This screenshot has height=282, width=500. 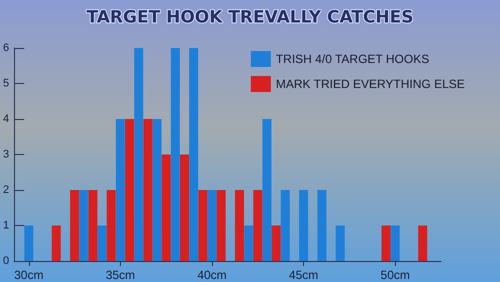 What do you see at coordinates (6, 226) in the screenshot?
I see `y-tick-label: 1` at bounding box center [6, 226].